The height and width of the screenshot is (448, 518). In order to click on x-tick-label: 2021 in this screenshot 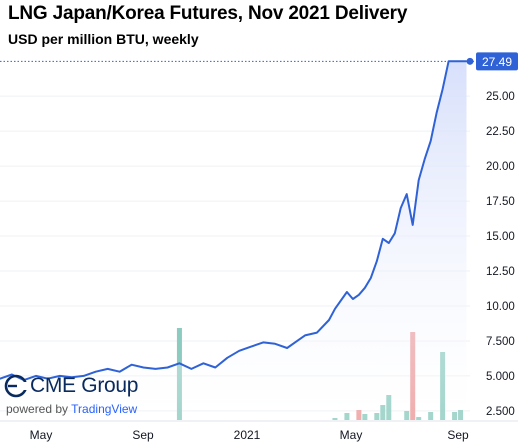, I will do `click(247, 435)`.